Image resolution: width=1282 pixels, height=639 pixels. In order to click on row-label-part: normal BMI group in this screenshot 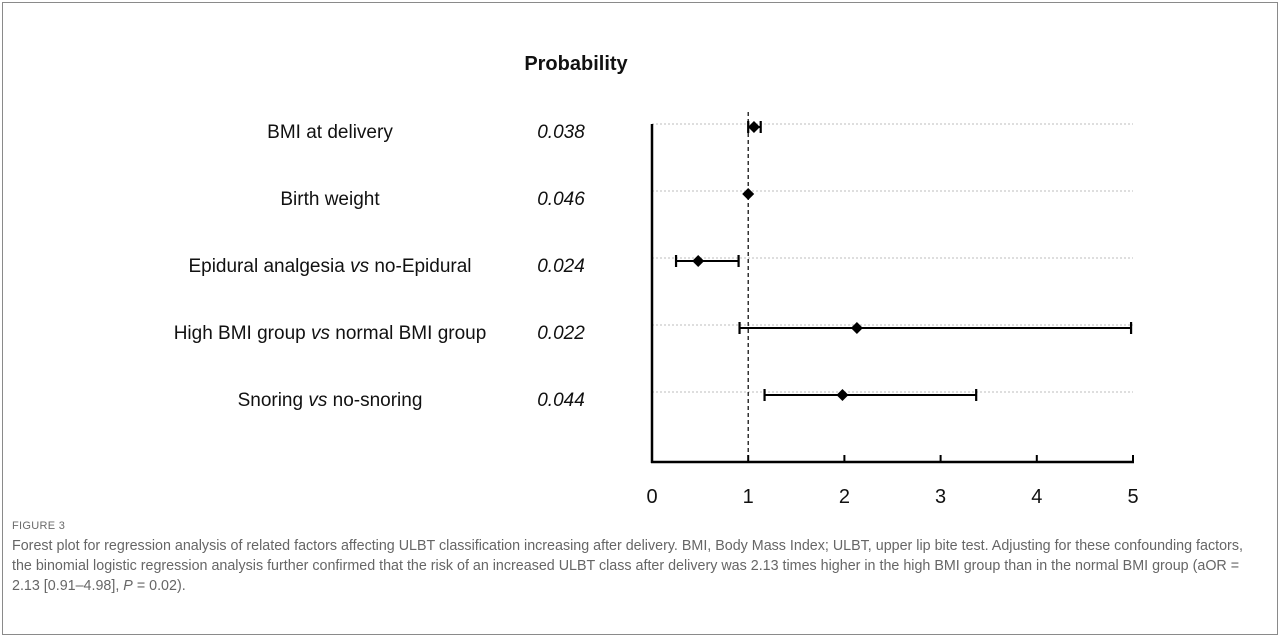, I will do `click(408, 333)`.